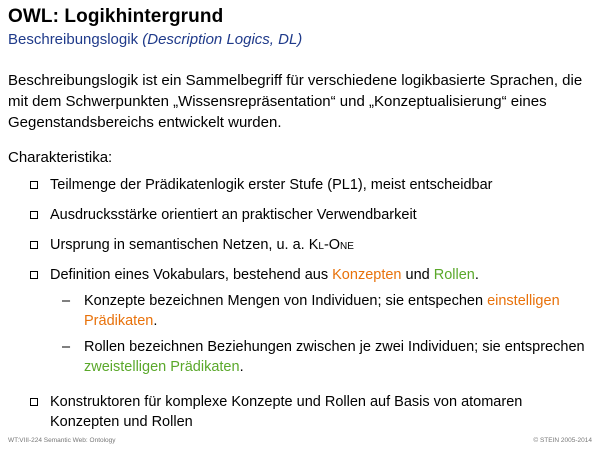 The width and height of the screenshot is (600, 450). Describe the element at coordinates (417, 275) in the screenshot. I see `bullet-text-part: und` at that location.